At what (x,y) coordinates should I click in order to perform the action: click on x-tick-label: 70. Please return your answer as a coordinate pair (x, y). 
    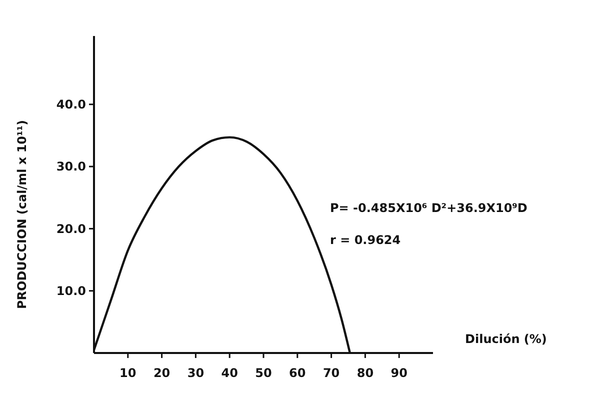
    Looking at the image, I should click on (331, 373).